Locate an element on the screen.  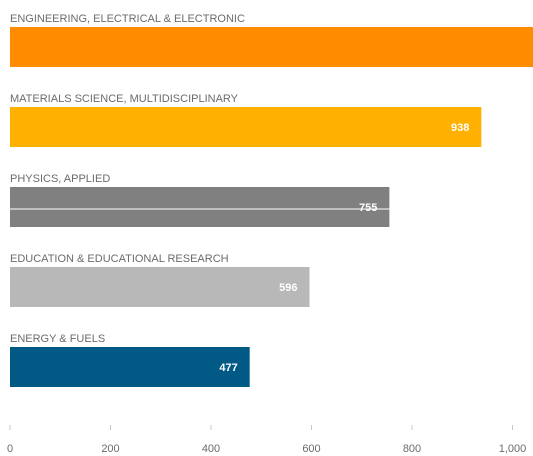
x-tick-label: 0 is located at coordinates (10, 449).